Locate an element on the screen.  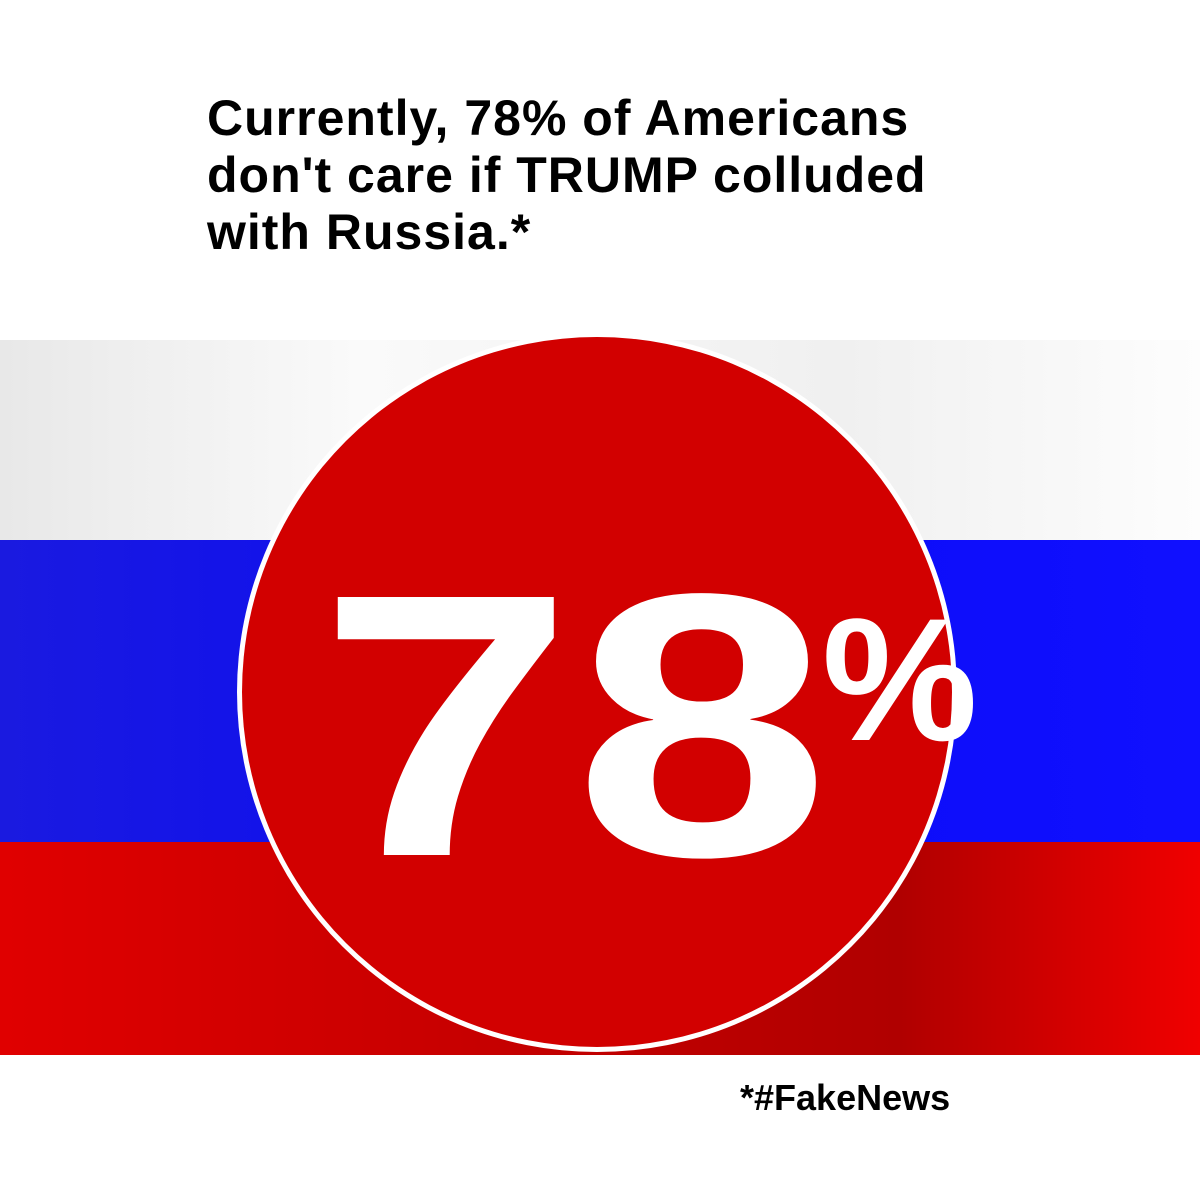
badge-number: 78 is located at coordinates (574, 726).